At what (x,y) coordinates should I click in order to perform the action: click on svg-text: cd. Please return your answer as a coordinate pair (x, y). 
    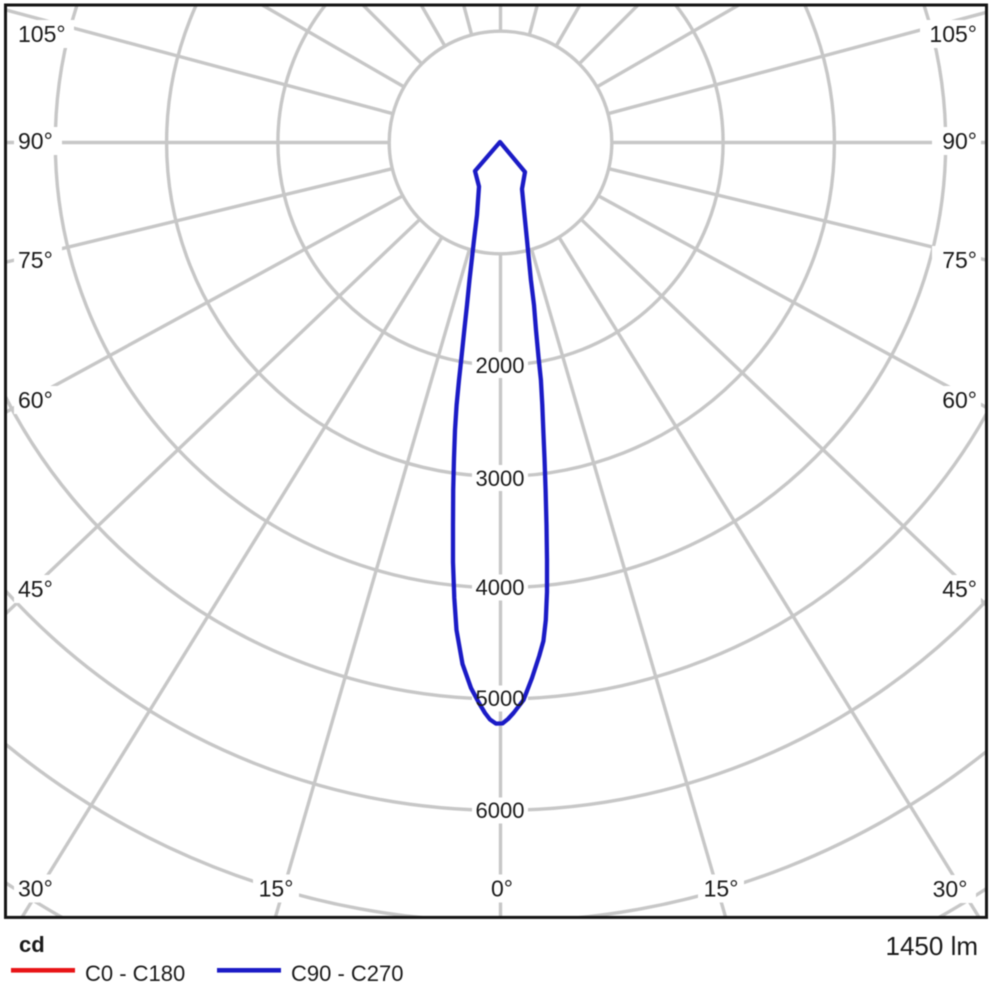
    Looking at the image, I should click on (32, 944).